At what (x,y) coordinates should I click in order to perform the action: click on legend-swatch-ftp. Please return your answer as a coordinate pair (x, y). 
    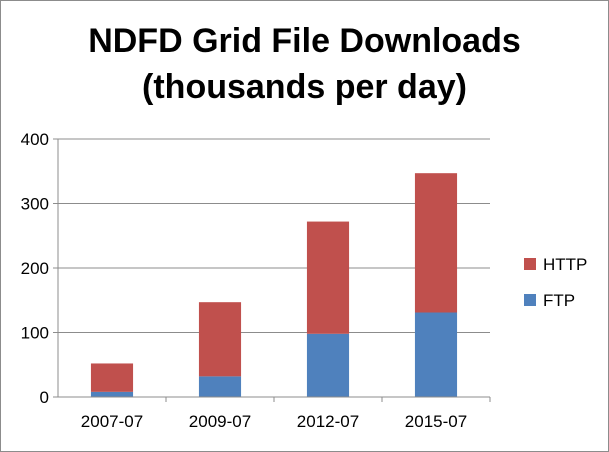
    Looking at the image, I should click on (530, 300).